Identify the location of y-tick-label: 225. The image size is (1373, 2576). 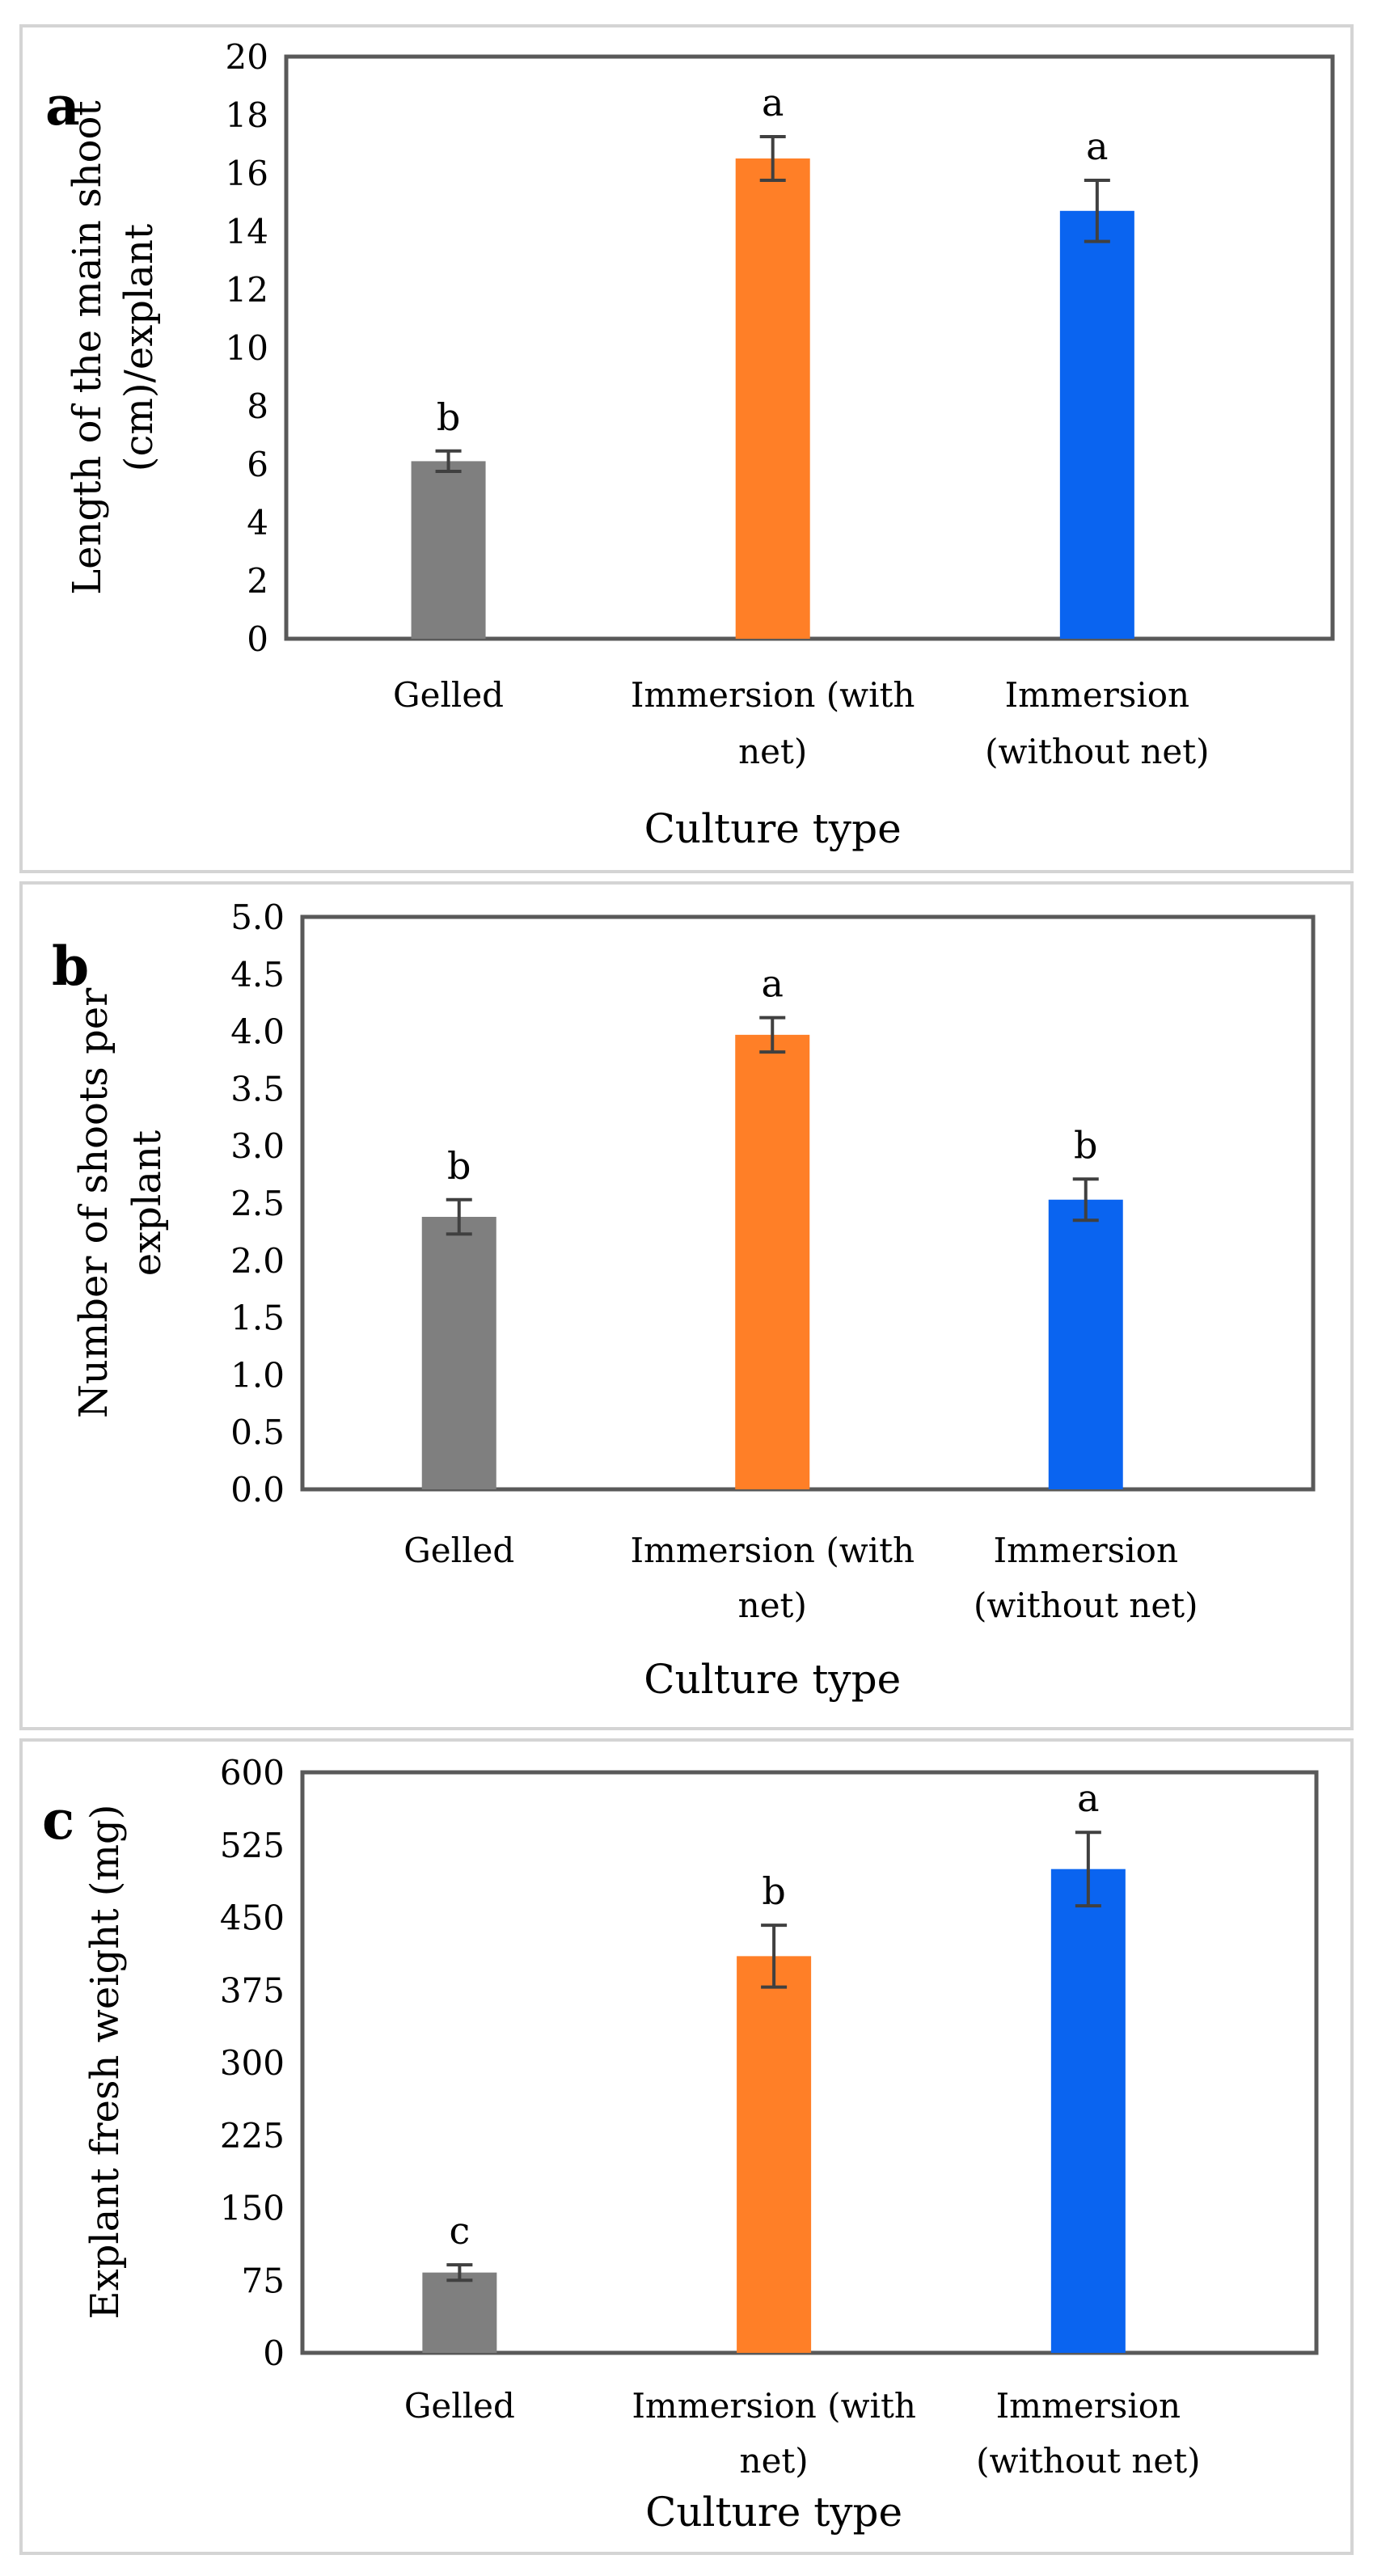
(252, 2136).